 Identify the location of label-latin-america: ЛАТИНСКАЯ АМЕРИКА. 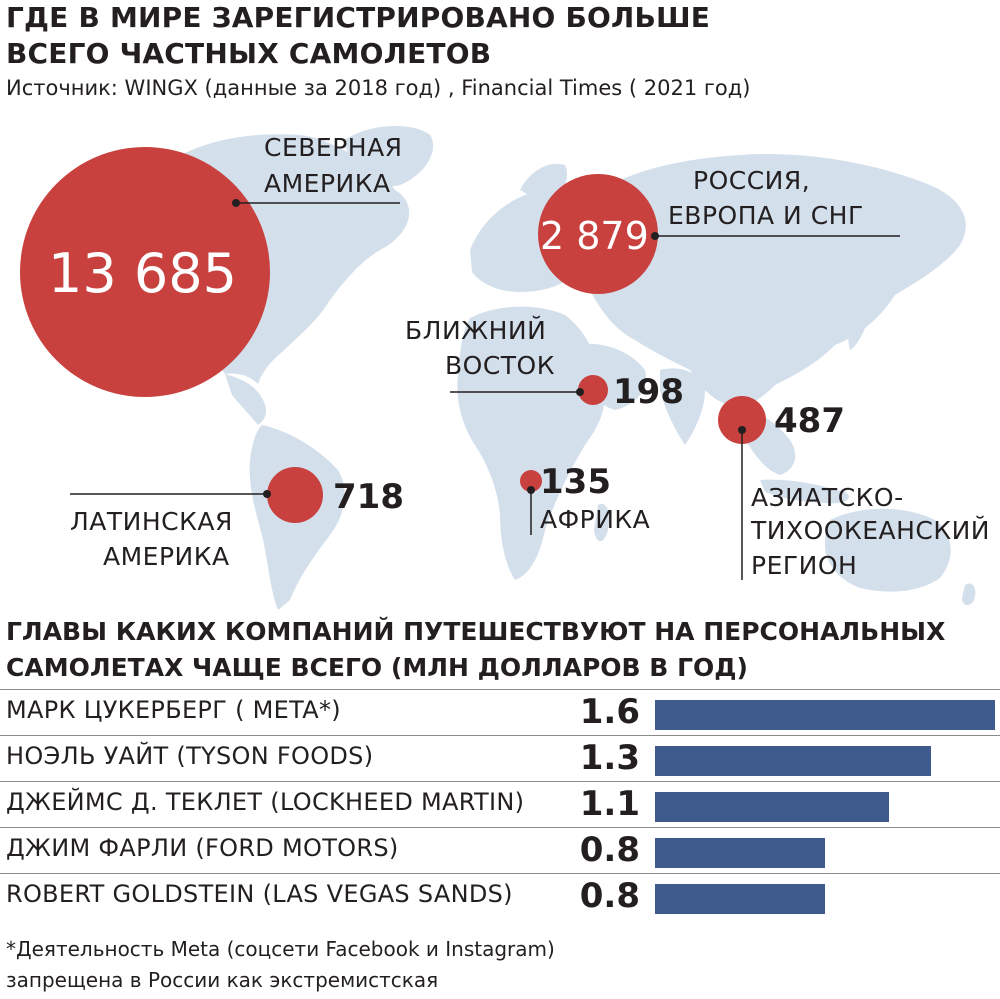
(155, 539).